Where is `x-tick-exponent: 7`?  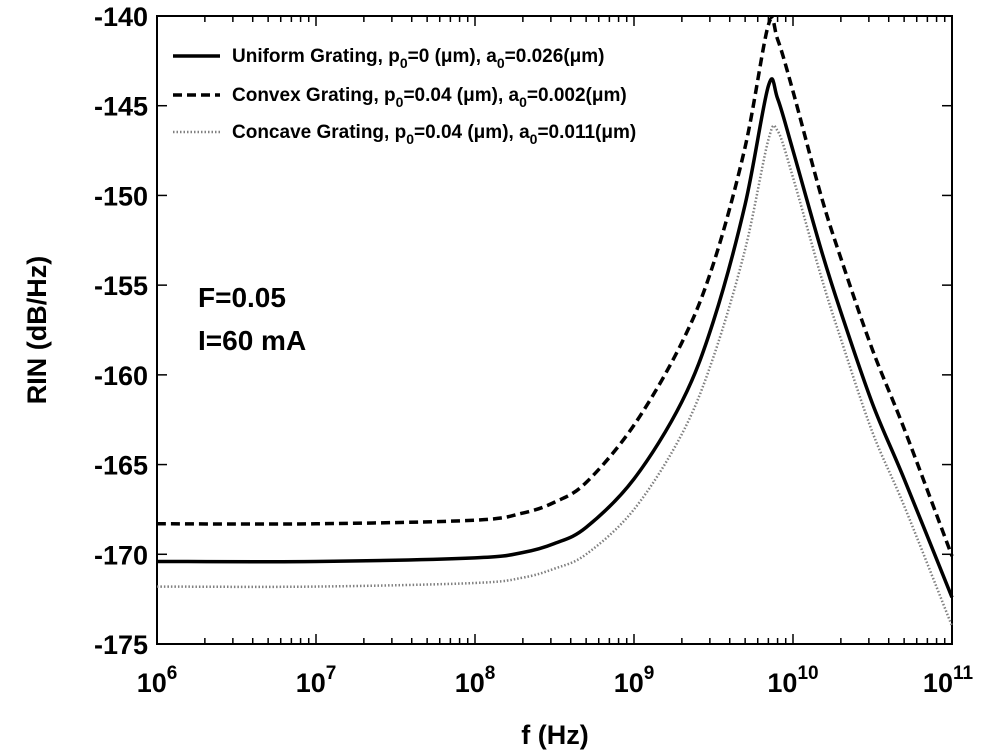
x-tick-exponent: 7 is located at coordinates (331, 673).